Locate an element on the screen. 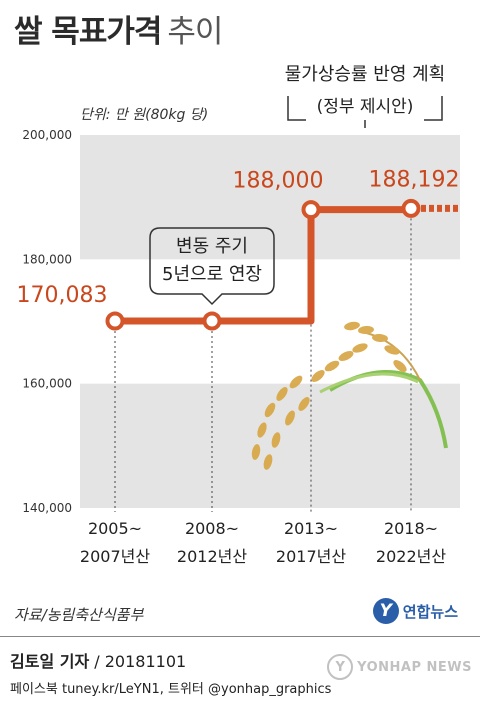 This screenshot has width=480, height=703. callout-cycle-line1: 변동 주기 is located at coordinates (212, 246).